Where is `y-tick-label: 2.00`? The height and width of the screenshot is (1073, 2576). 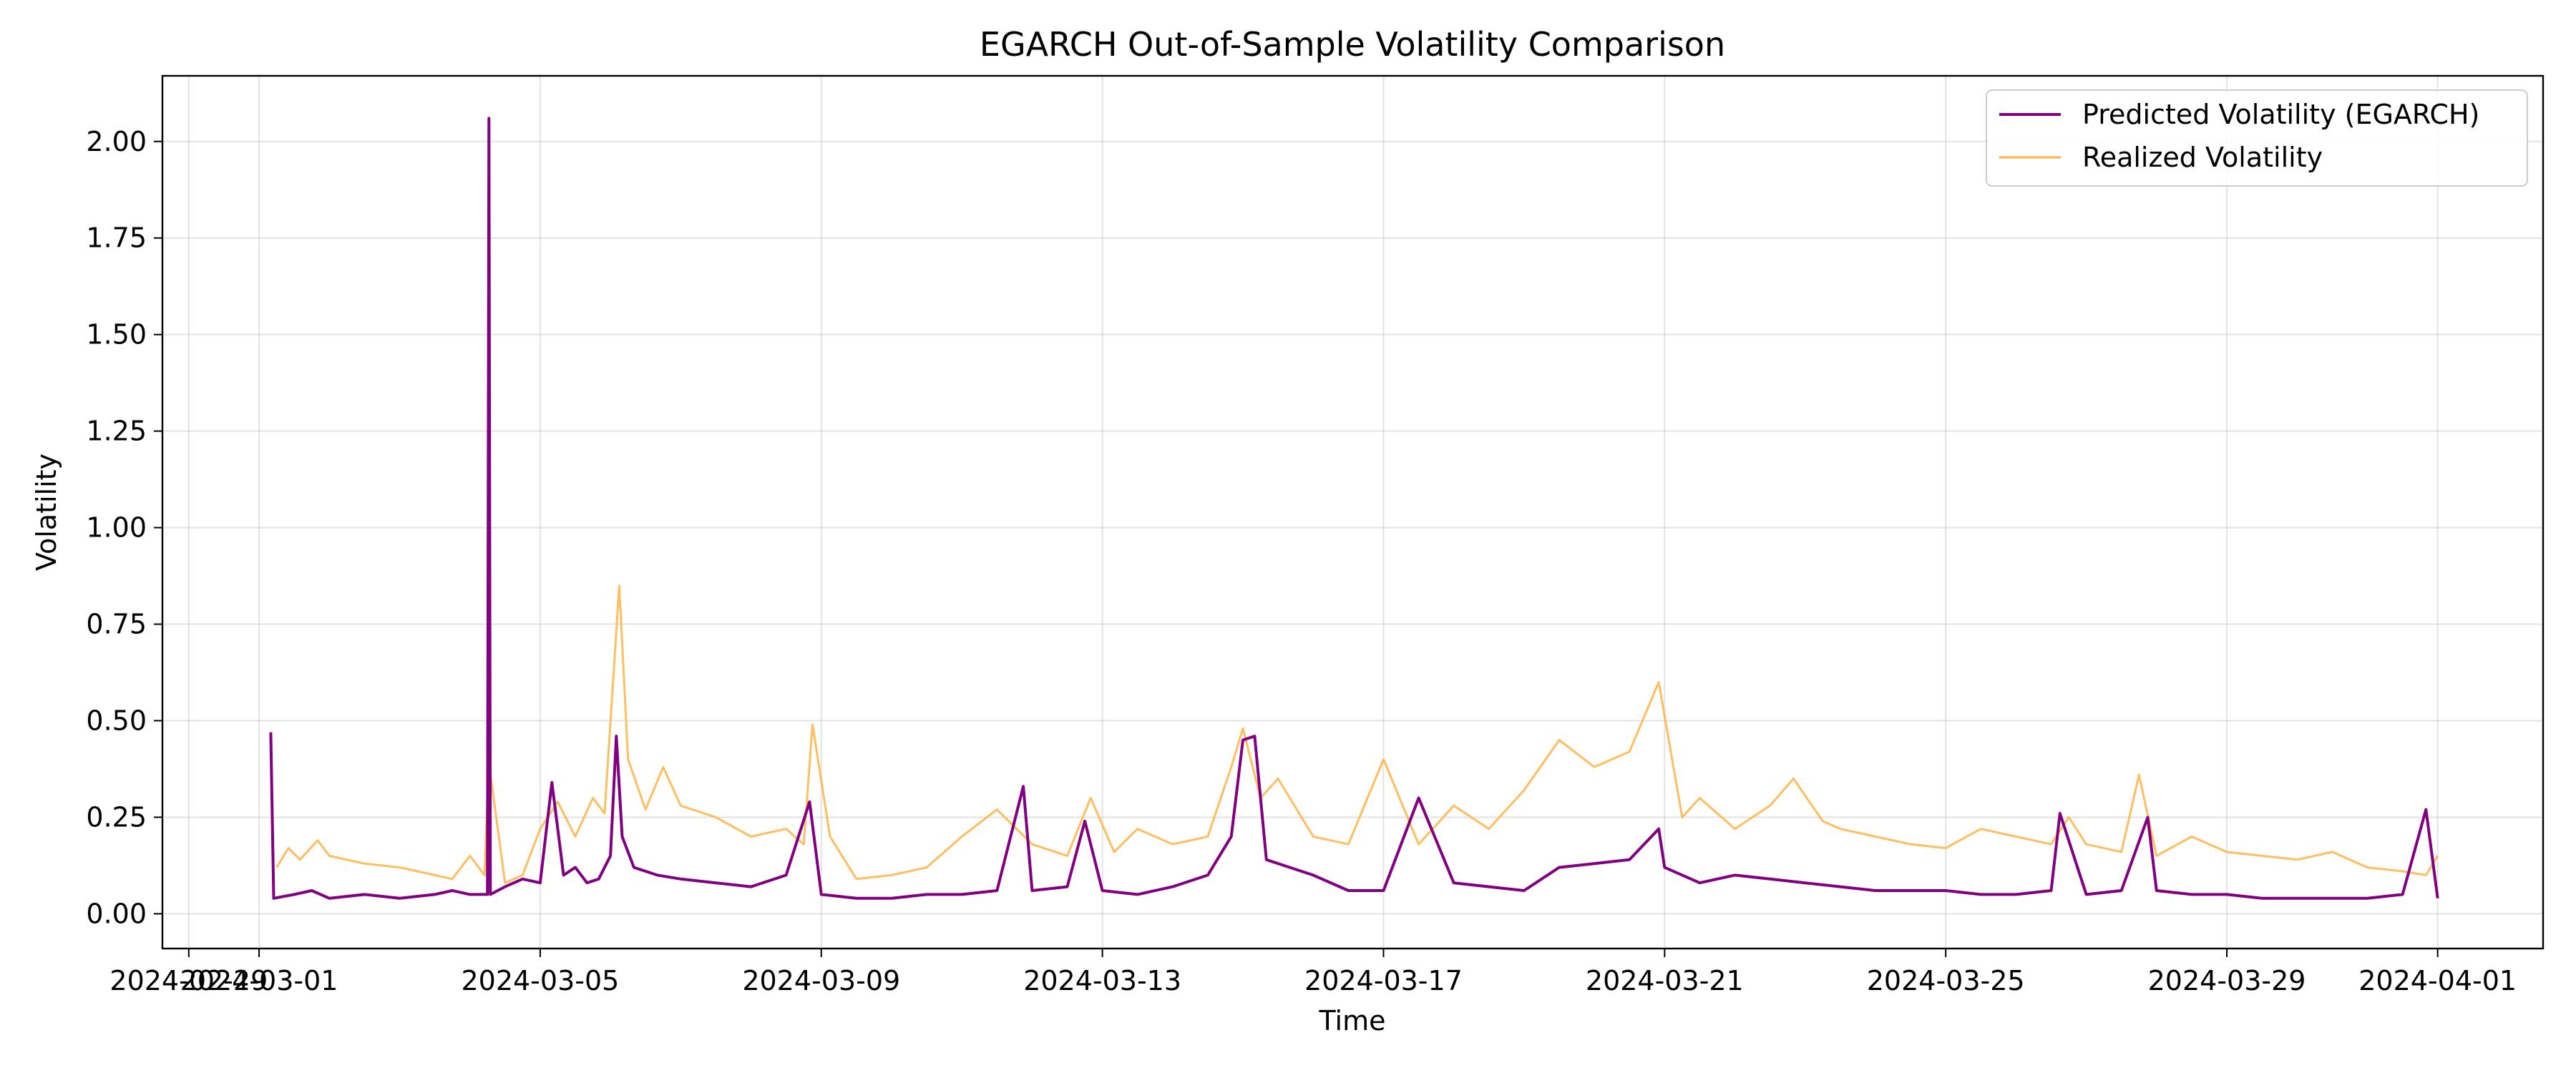
y-tick-label: 2.00 is located at coordinates (116, 141).